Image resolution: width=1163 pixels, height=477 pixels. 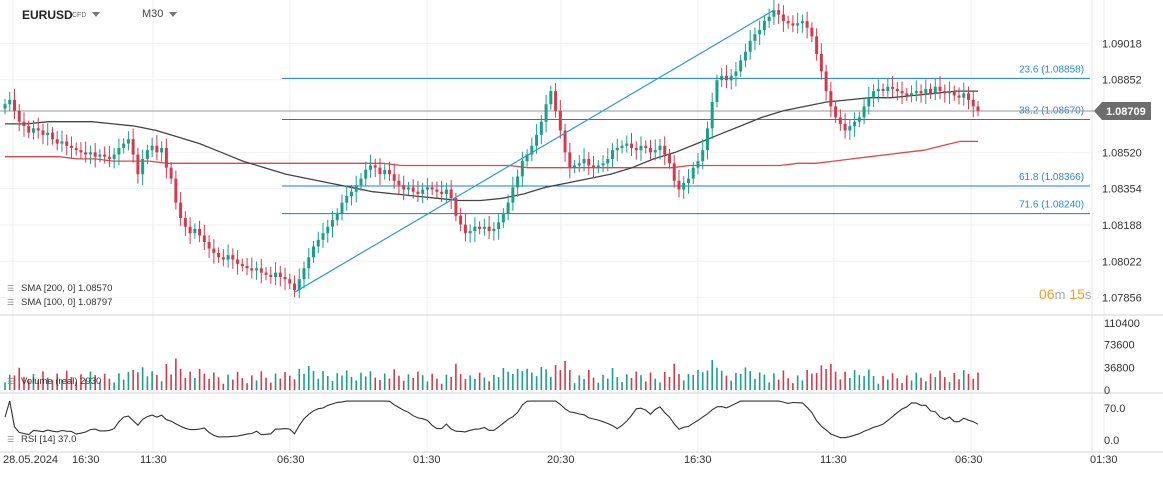 What do you see at coordinates (67, 302) in the screenshot?
I see `sma100-legend: SMA [100, 0] 1.08797` at bounding box center [67, 302].